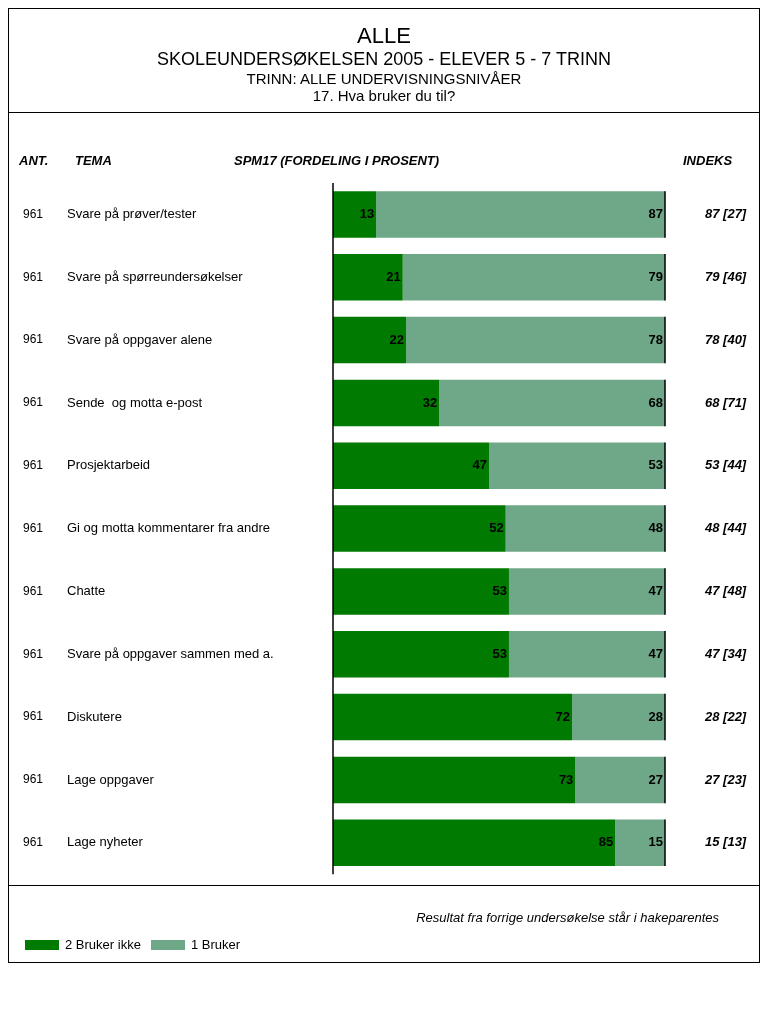  What do you see at coordinates (367, 213) in the screenshot?
I see `data-label: 13` at bounding box center [367, 213].